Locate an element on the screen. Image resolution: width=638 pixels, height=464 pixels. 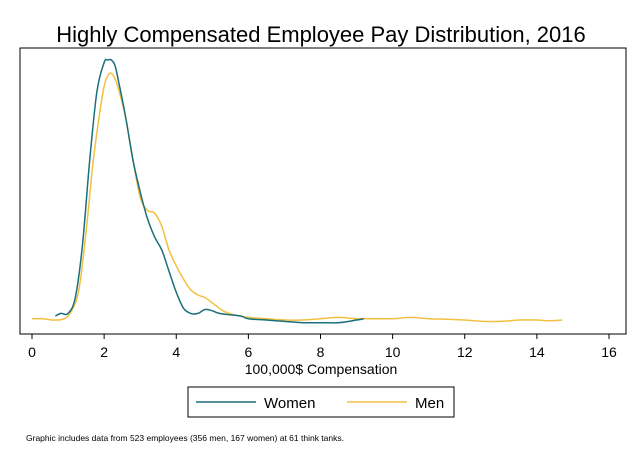
x-axis-title: 100,000$ Compensation is located at coordinates (321, 369).